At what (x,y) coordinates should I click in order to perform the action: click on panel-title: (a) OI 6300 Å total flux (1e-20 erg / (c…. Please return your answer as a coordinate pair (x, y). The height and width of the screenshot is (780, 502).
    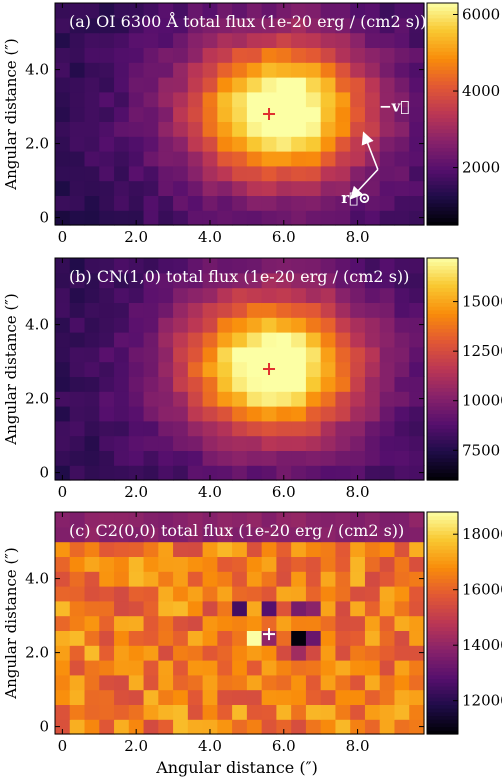
    Looking at the image, I should click on (247, 21).